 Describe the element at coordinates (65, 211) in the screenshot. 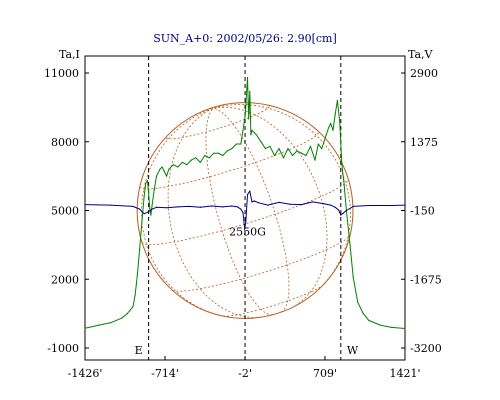

I see `left-tick-label: 5000` at that location.